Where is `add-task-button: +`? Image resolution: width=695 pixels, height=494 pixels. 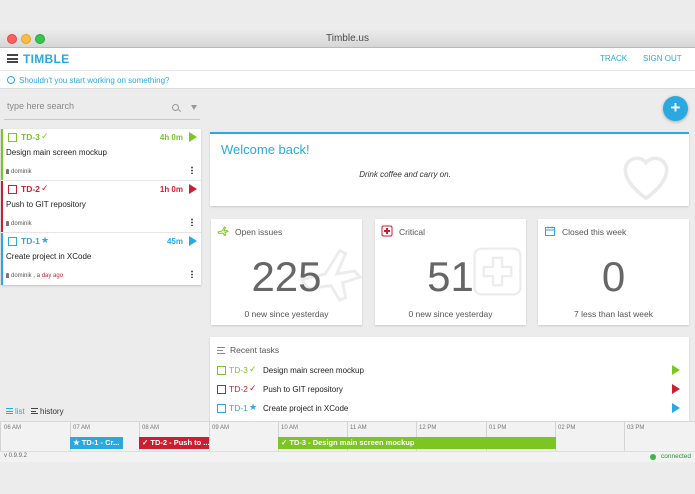 add-task-button: + is located at coordinates (675, 108).